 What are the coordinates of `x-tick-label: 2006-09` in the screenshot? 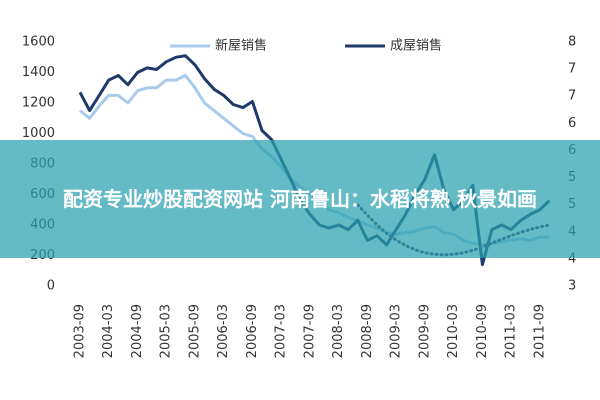 It's located at (252, 331).